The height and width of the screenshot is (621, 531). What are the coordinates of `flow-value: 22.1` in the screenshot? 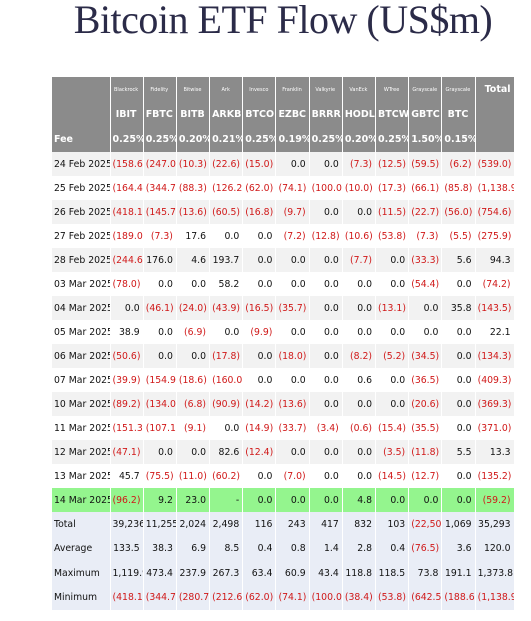 It's located at (495, 332).